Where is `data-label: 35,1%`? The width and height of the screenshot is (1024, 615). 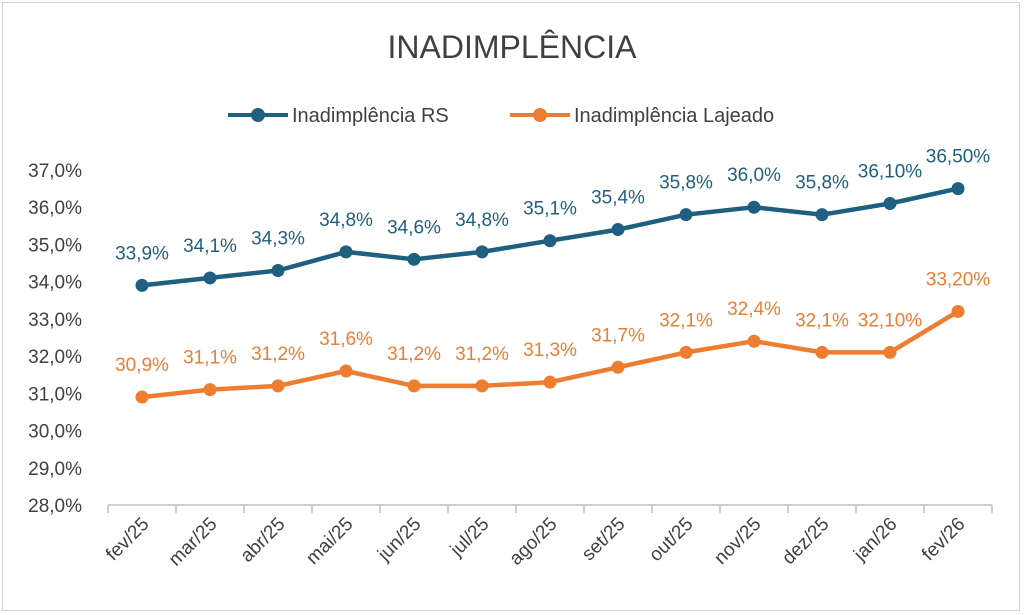
data-label: 35,1% is located at coordinates (550, 209).